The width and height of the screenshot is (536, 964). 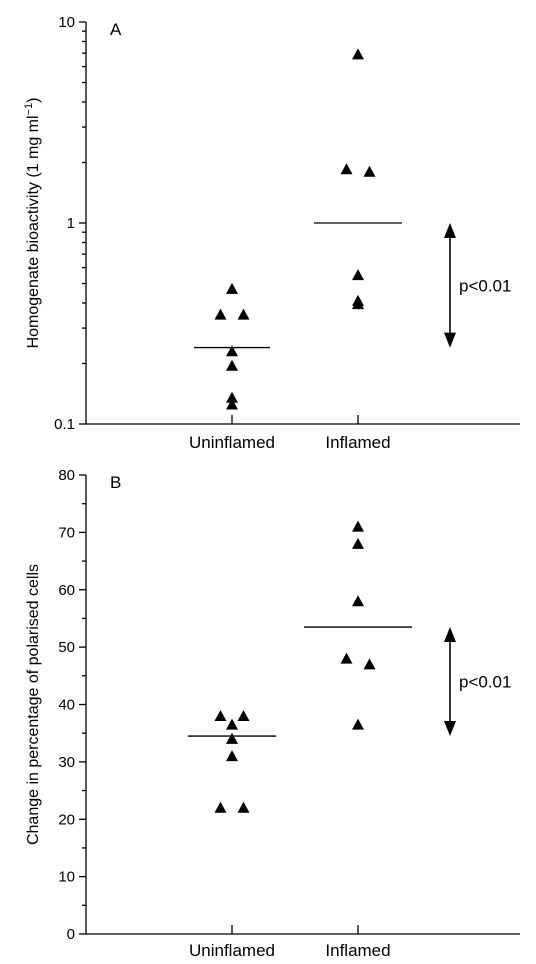 What do you see at coordinates (33, 231) in the screenshot?
I see `y-axis-label-main: Homogenate bioactivity (1 mg ml` at bounding box center [33, 231].